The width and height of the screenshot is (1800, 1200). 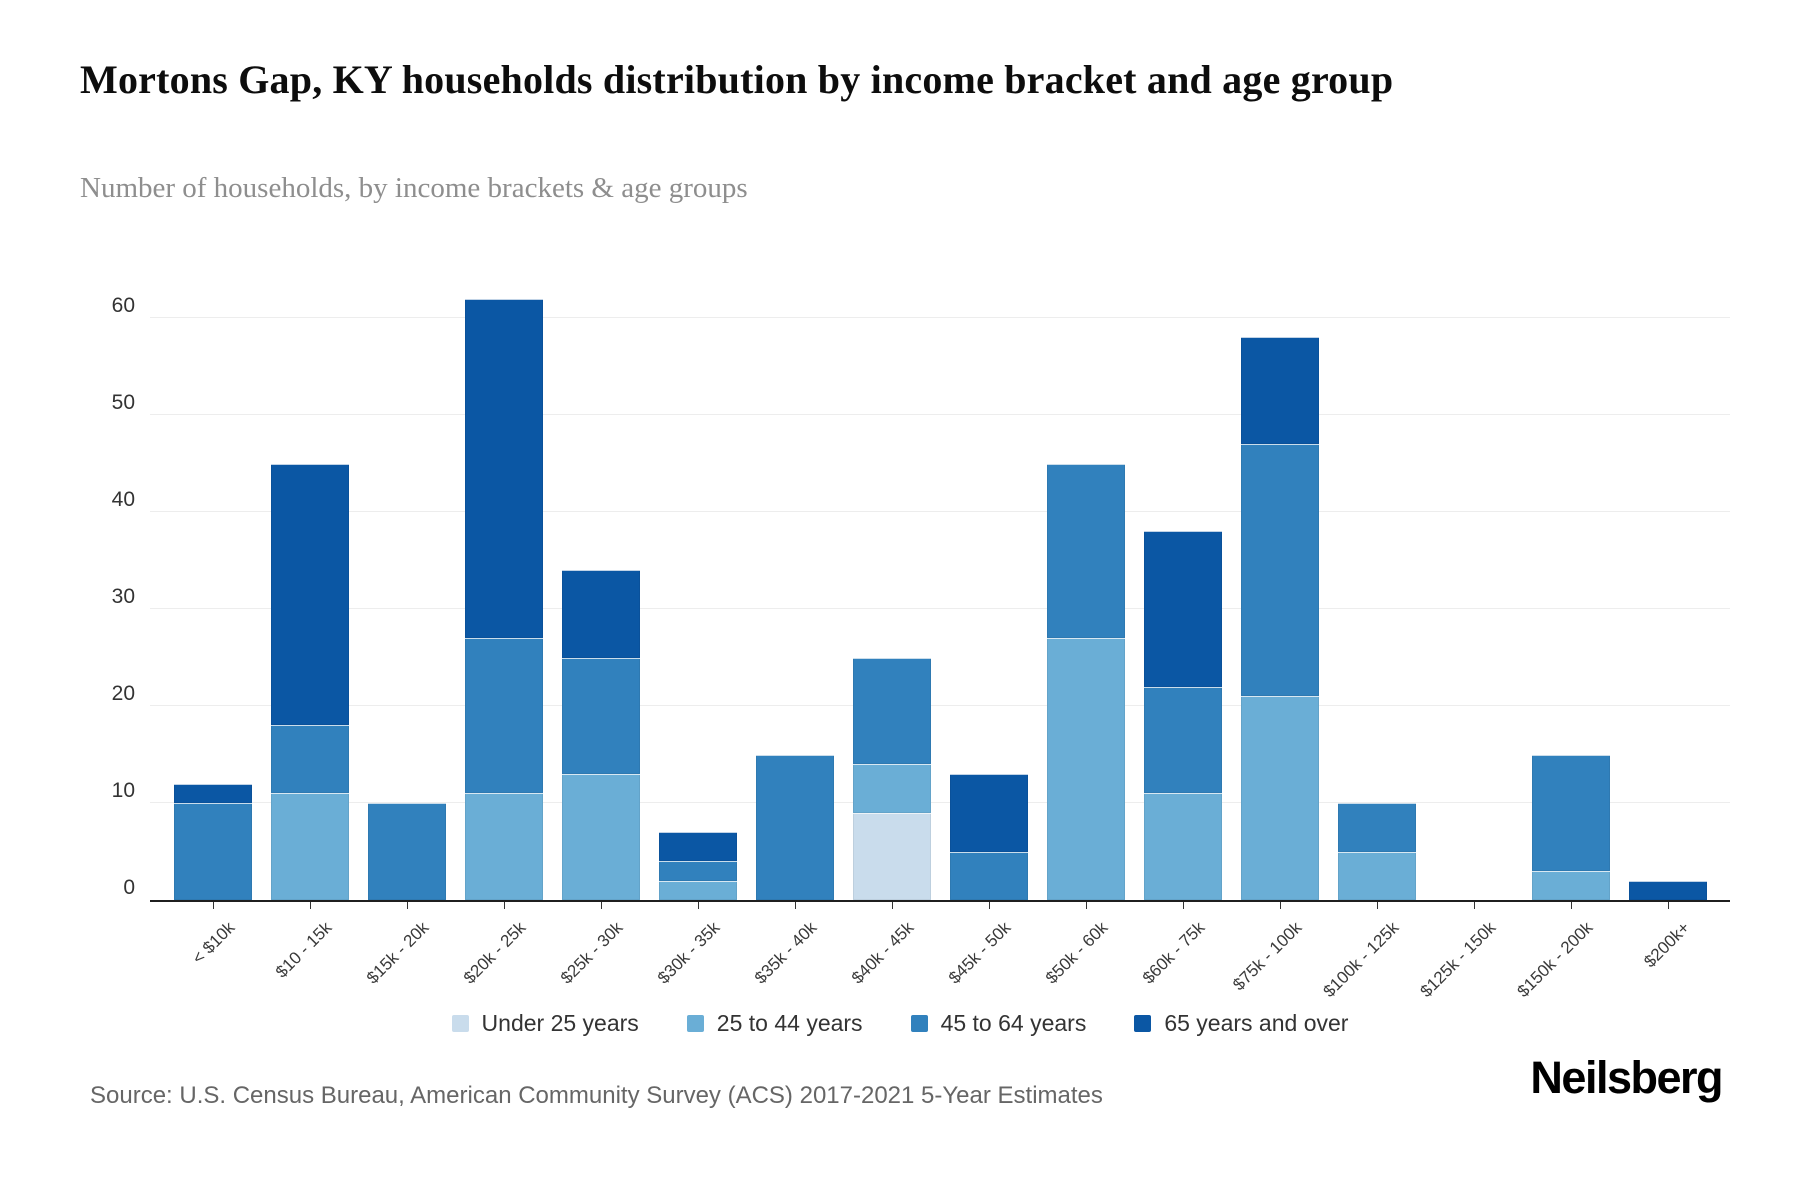 What do you see at coordinates (1173, 953) in the screenshot?
I see `x-axis-label: $60k - 75k` at bounding box center [1173, 953].